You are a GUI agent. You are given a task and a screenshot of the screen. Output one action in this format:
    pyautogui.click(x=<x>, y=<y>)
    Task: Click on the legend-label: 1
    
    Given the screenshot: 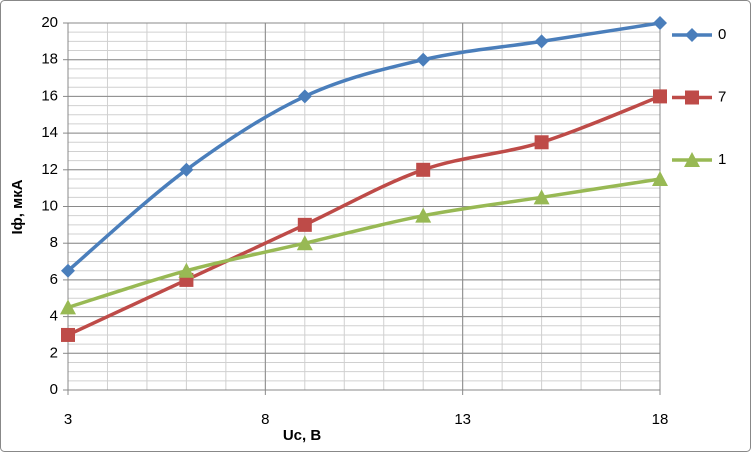 What is the action you would take?
    pyautogui.click(x=722, y=159)
    